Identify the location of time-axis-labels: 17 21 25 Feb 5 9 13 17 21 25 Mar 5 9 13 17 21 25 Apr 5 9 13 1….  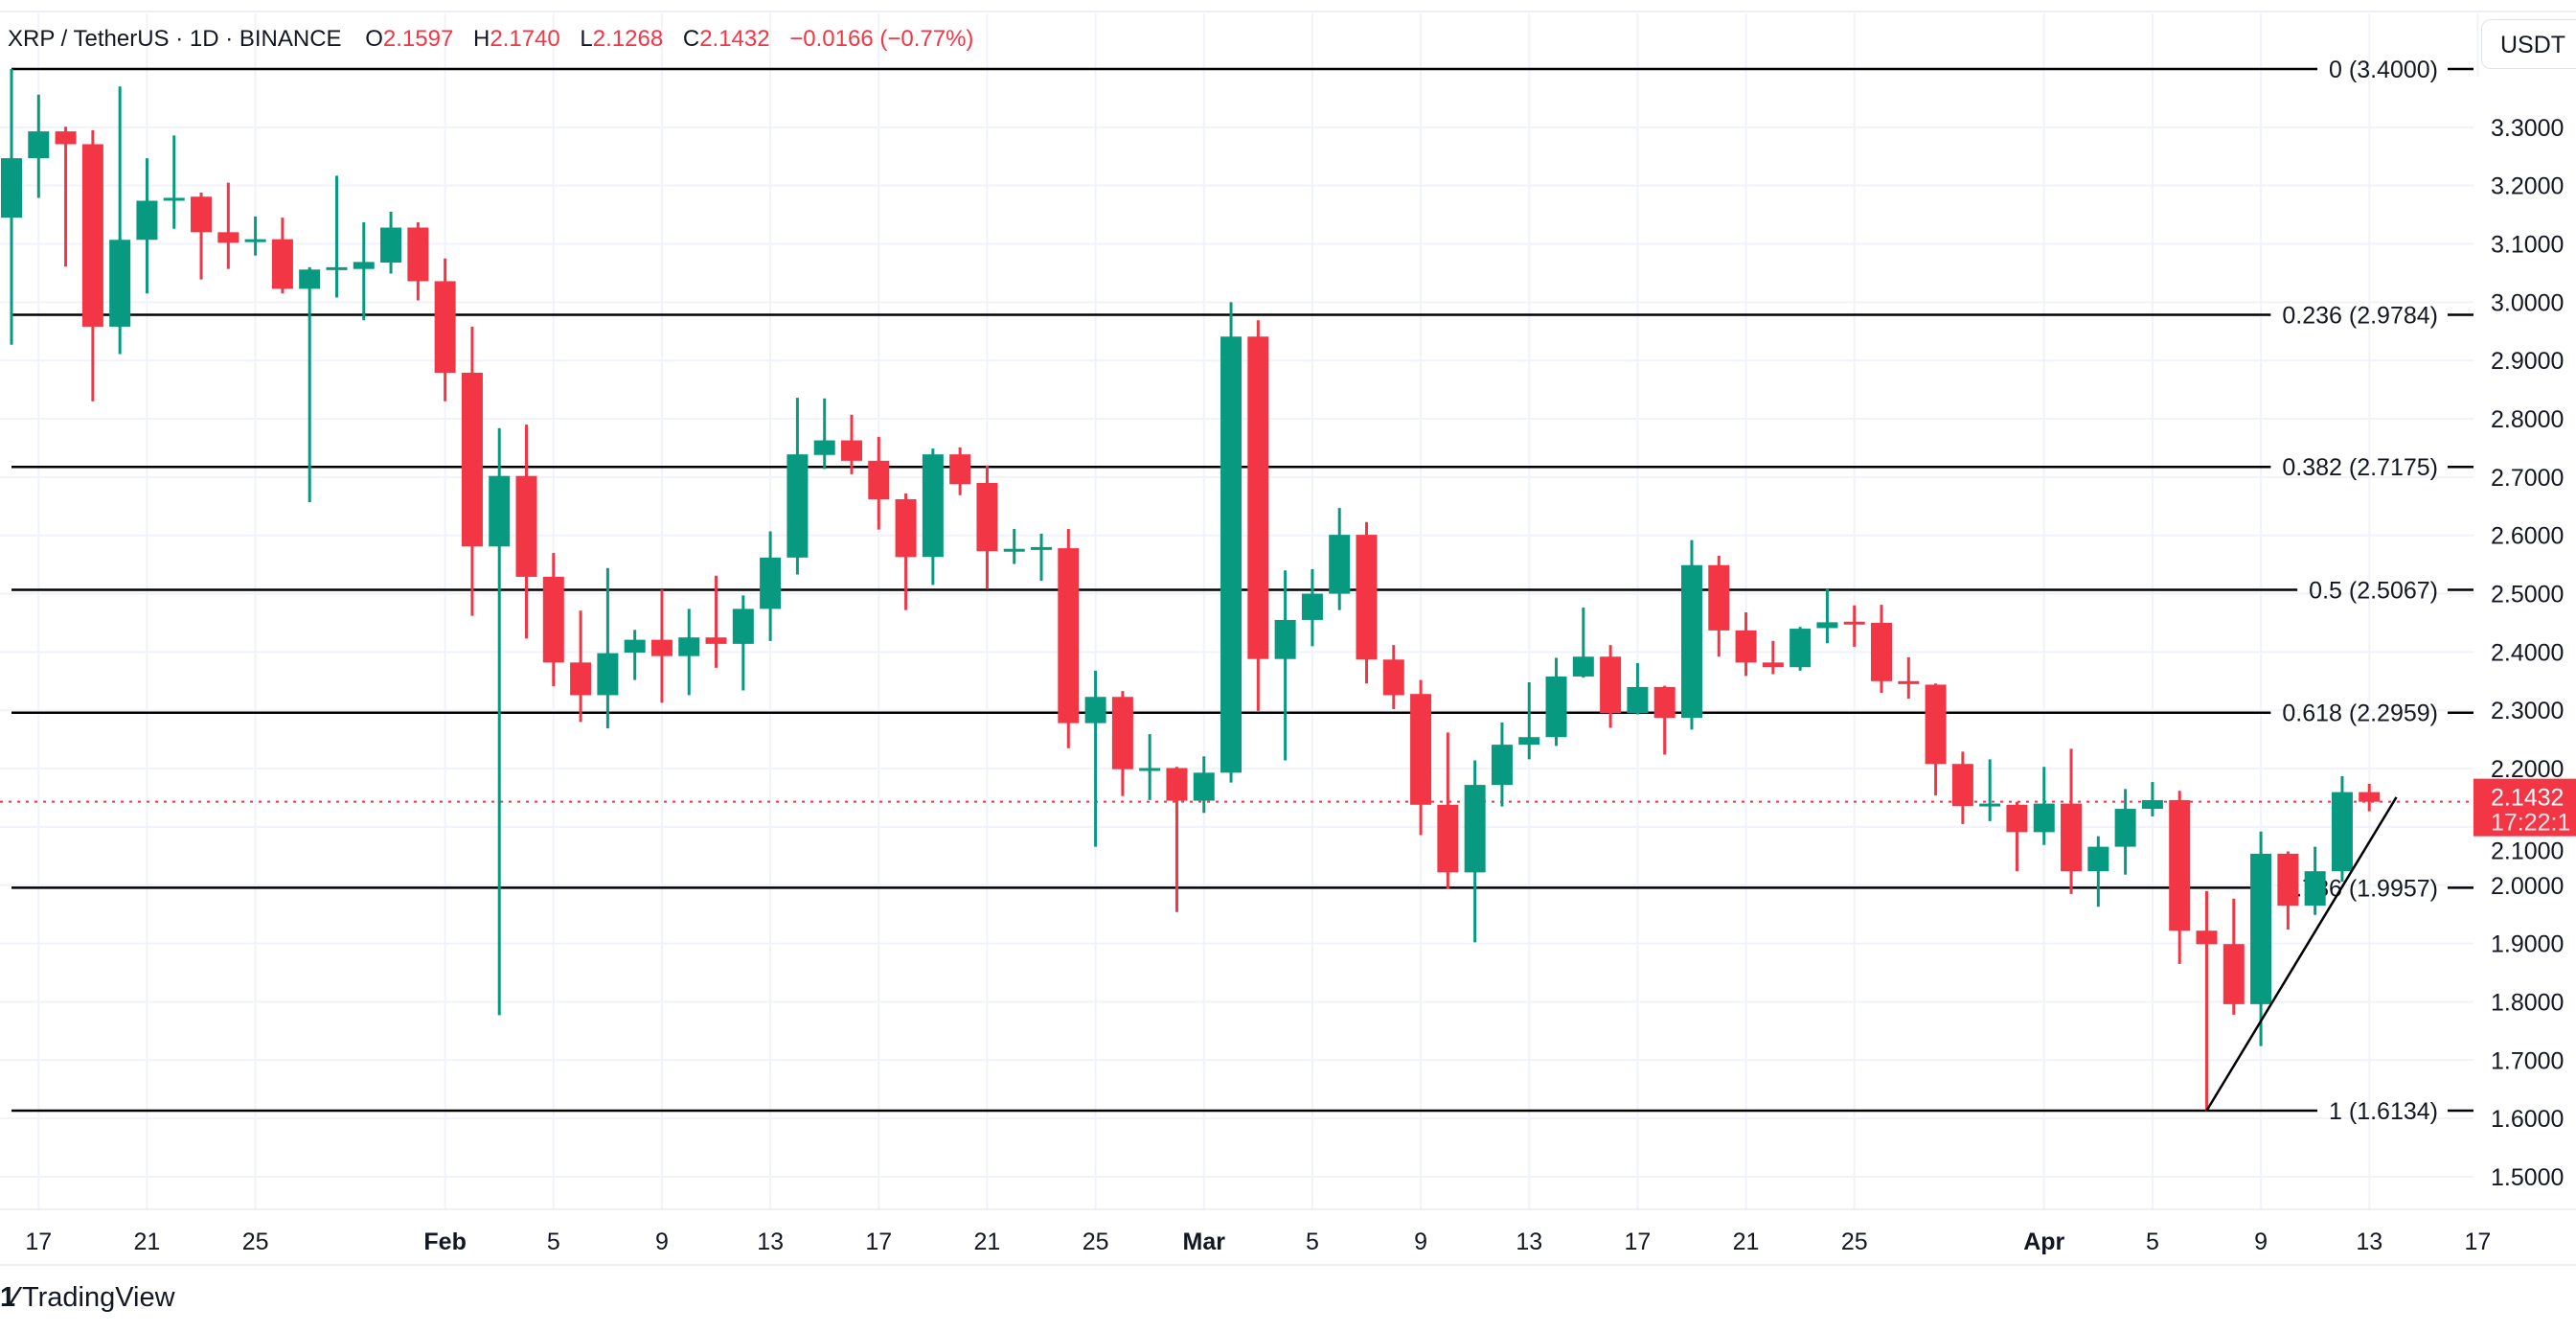
(1258, 1242).